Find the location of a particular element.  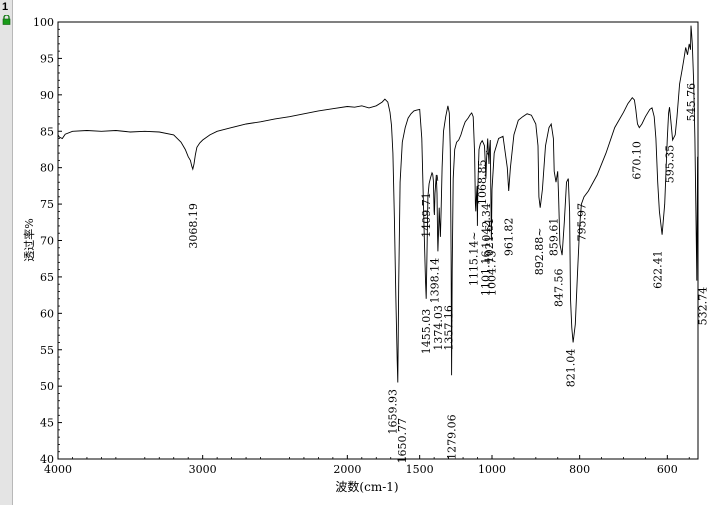

y-tick-label: 55 is located at coordinates (47, 350).